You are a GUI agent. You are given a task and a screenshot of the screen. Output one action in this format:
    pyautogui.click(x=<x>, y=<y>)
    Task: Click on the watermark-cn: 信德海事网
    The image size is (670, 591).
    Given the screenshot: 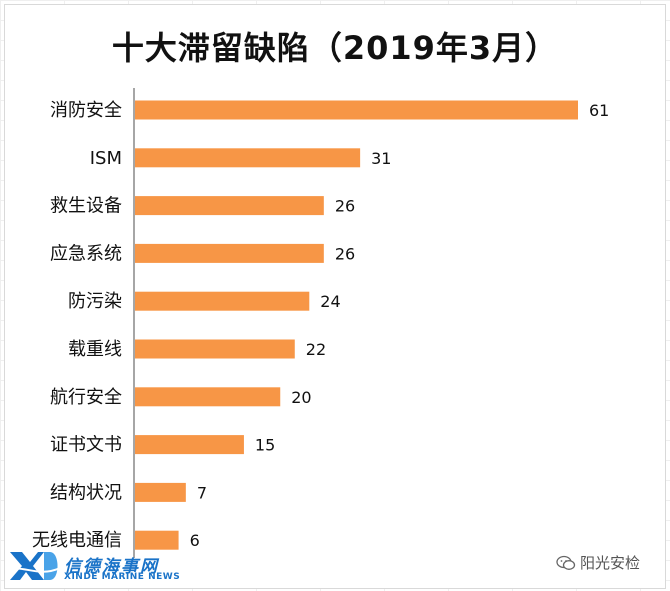 What is the action you would take?
    pyautogui.click(x=111, y=567)
    